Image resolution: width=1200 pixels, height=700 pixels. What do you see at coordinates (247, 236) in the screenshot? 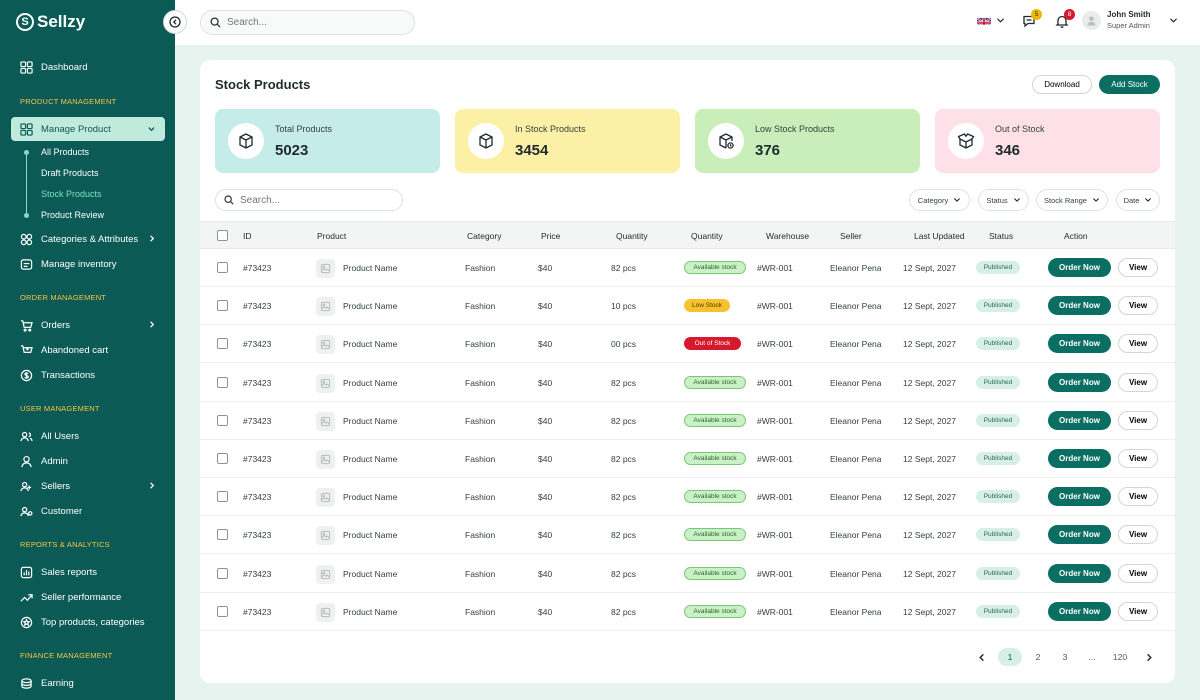
I see `column-header-id: ID` at bounding box center [247, 236].